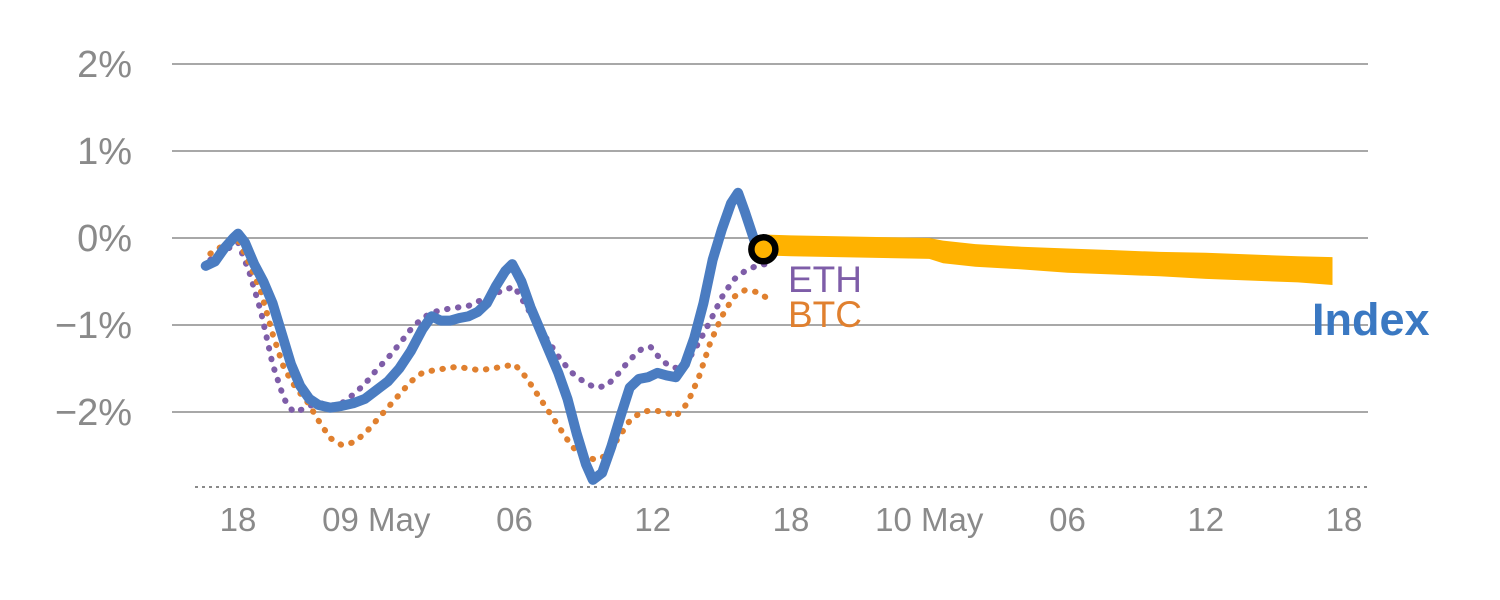 The image size is (1500, 600). I want to click on x-tick-label: 10 May, so click(929, 519).